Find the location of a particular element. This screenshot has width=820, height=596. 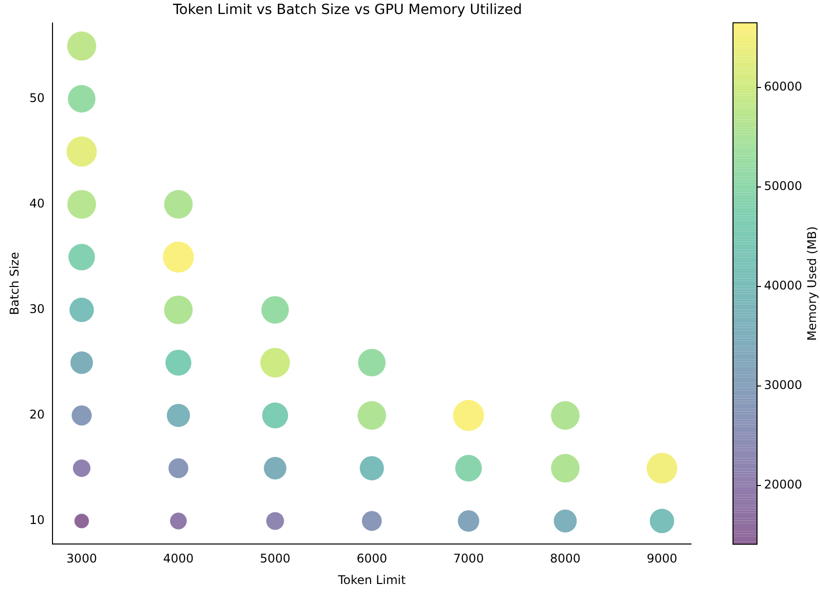

color-bar-title: Memory Used (MB) is located at coordinates (812, 283).